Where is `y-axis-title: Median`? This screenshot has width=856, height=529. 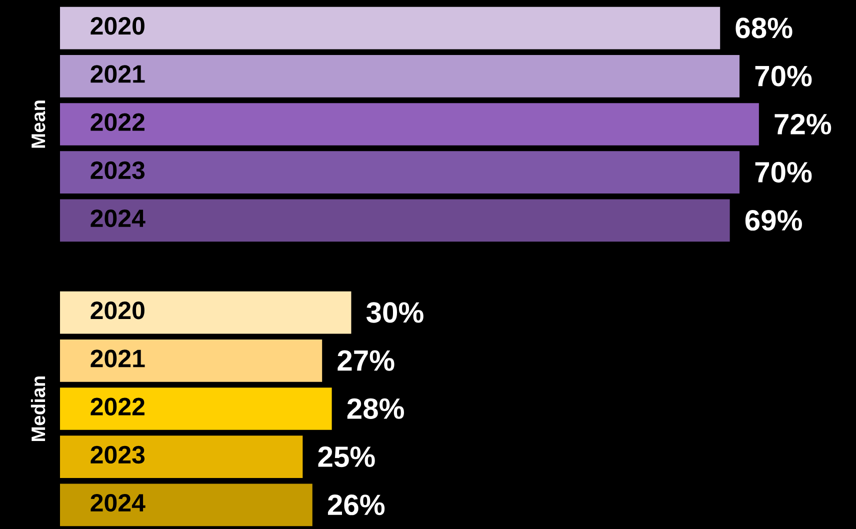
y-axis-title: Median is located at coordinates (38, 408).